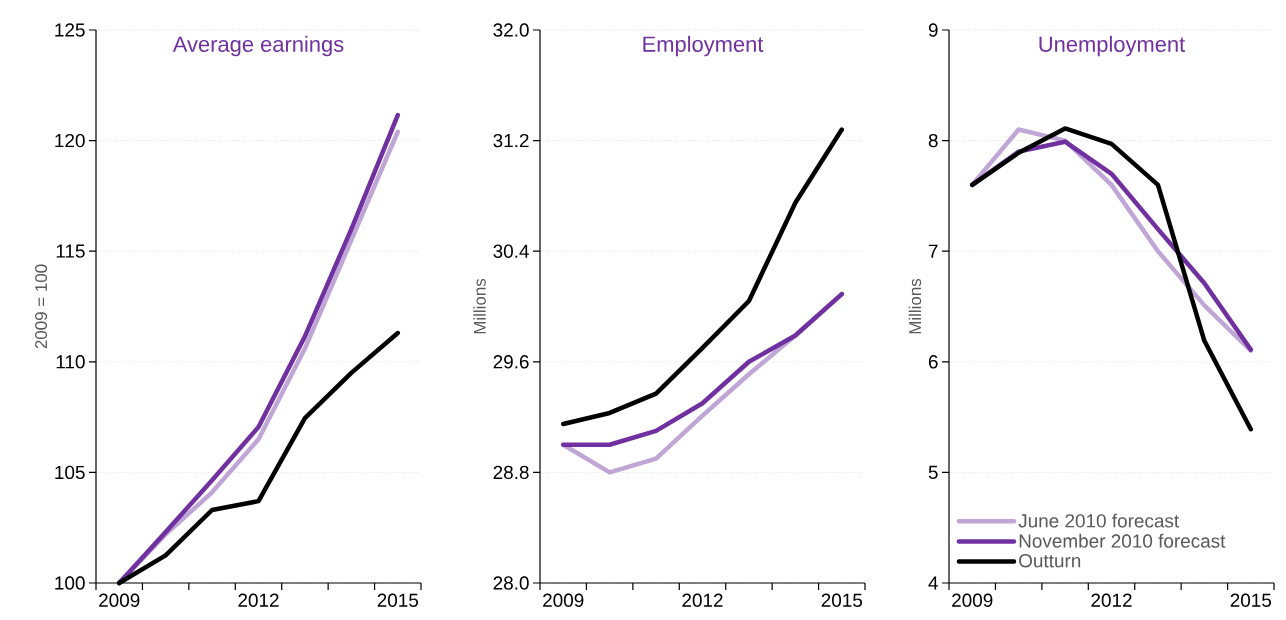 The height and width of the screenshot is (620, 1286). What do you see at coordinates (511, 583) in the screenshot?
I see `y-tick-label: 28.0` at bounding box center [511, 583].